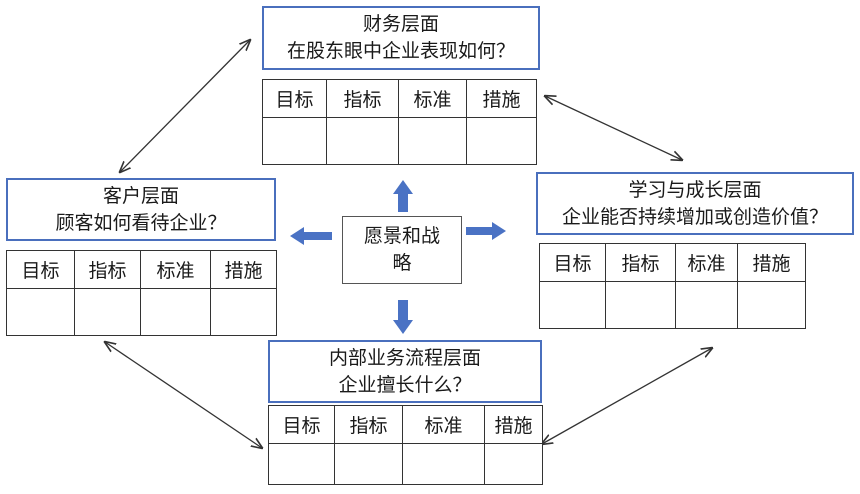 The height and width of the screenshot is (494, 860). What do you see at coordinates (400, 51) in the screenshot?
I see `financial-question: 在股东眼中企业表现如何？` at bounding box center [400, 51].